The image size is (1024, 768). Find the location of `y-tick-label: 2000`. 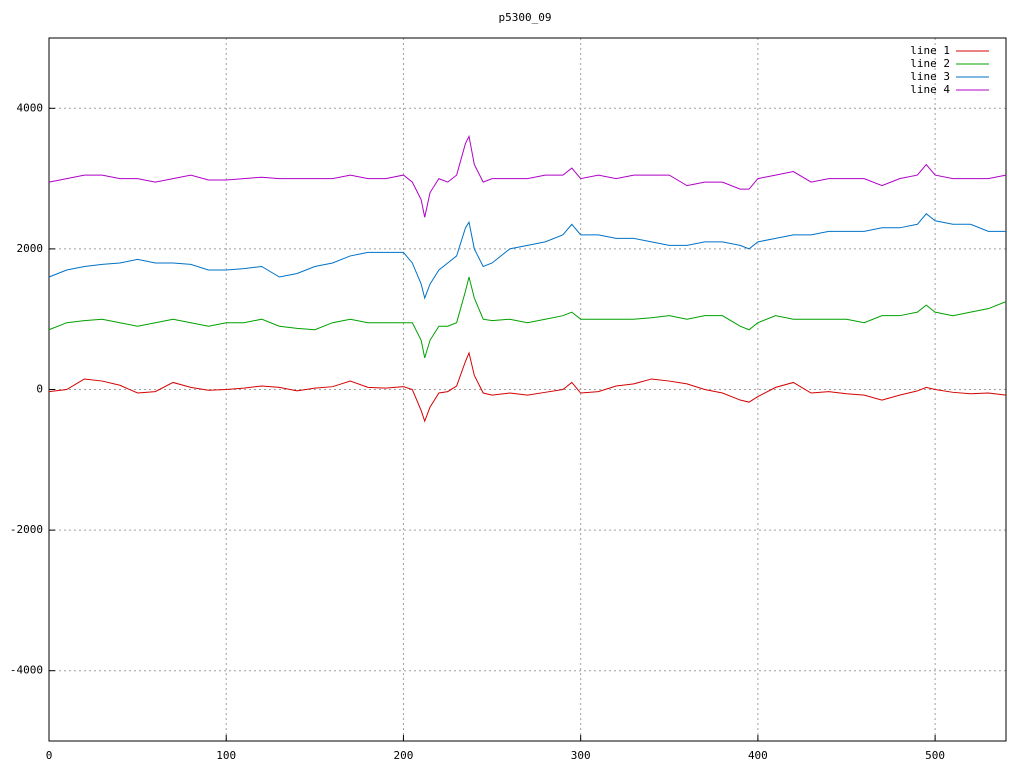

y-tick-label: 2000 is located at coordinates (30, 248).